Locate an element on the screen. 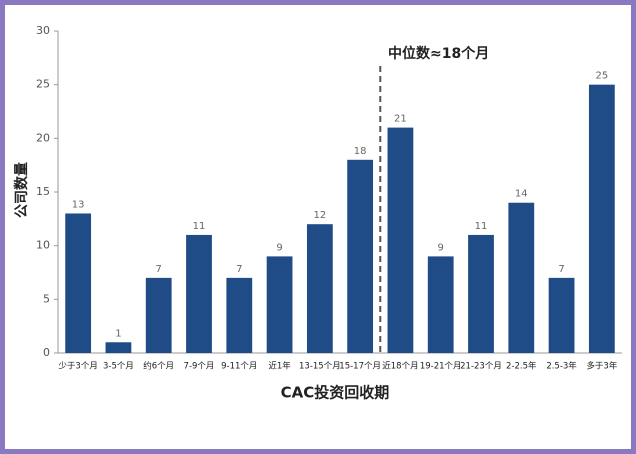 The image size is (636, 454). data-label: 21 is located at coordinates (400, 119).